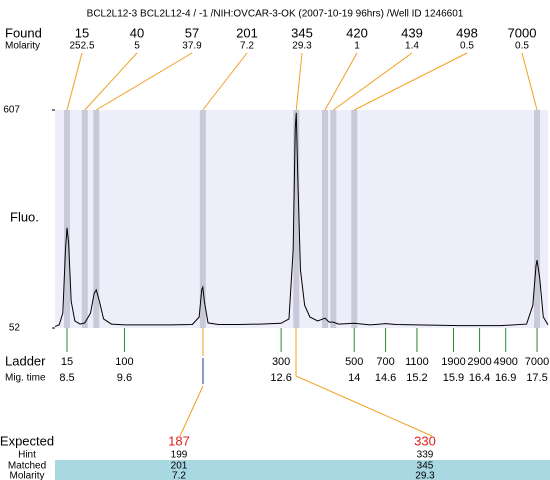 The height and width of the screenshot is (480, 550). I want to click on ladder-migtime: 9.6, so click(124, 378).